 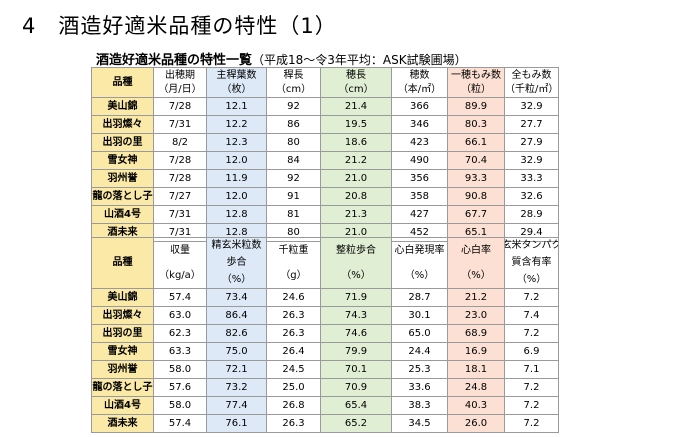 I want to click on table-cell: 70.9, so click(x=356, y=387).